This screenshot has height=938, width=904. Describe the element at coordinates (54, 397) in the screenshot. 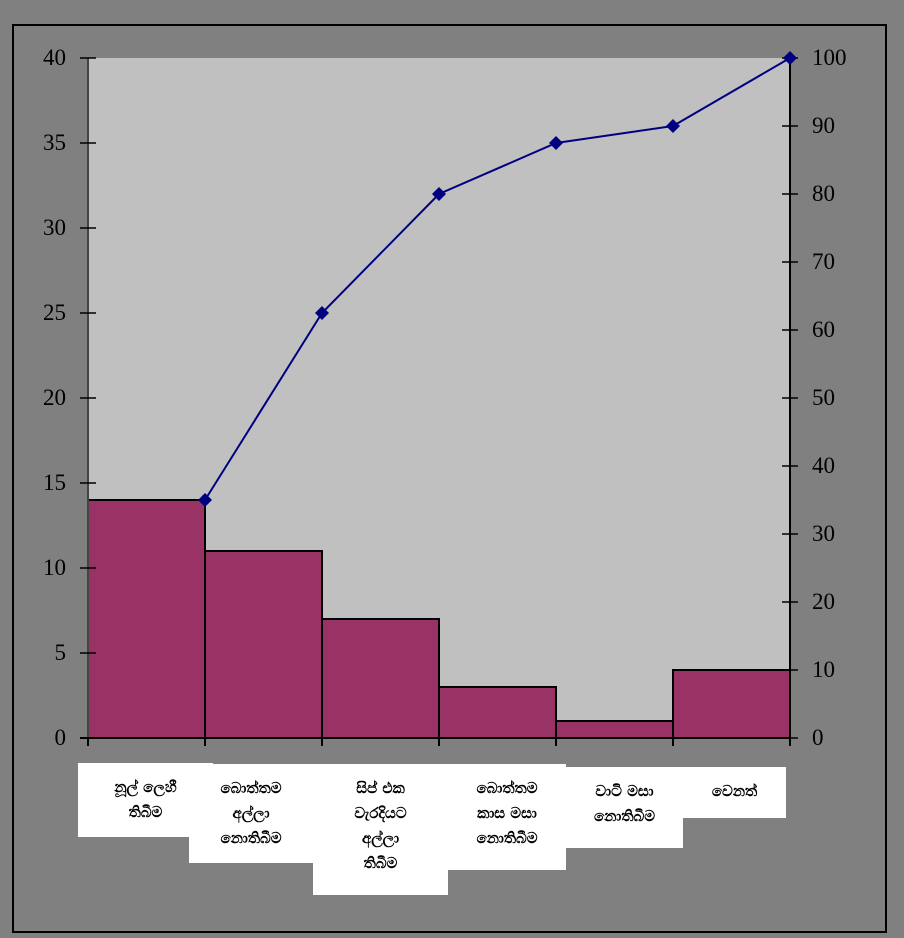

I see `left-tick-label: 20` at that location.